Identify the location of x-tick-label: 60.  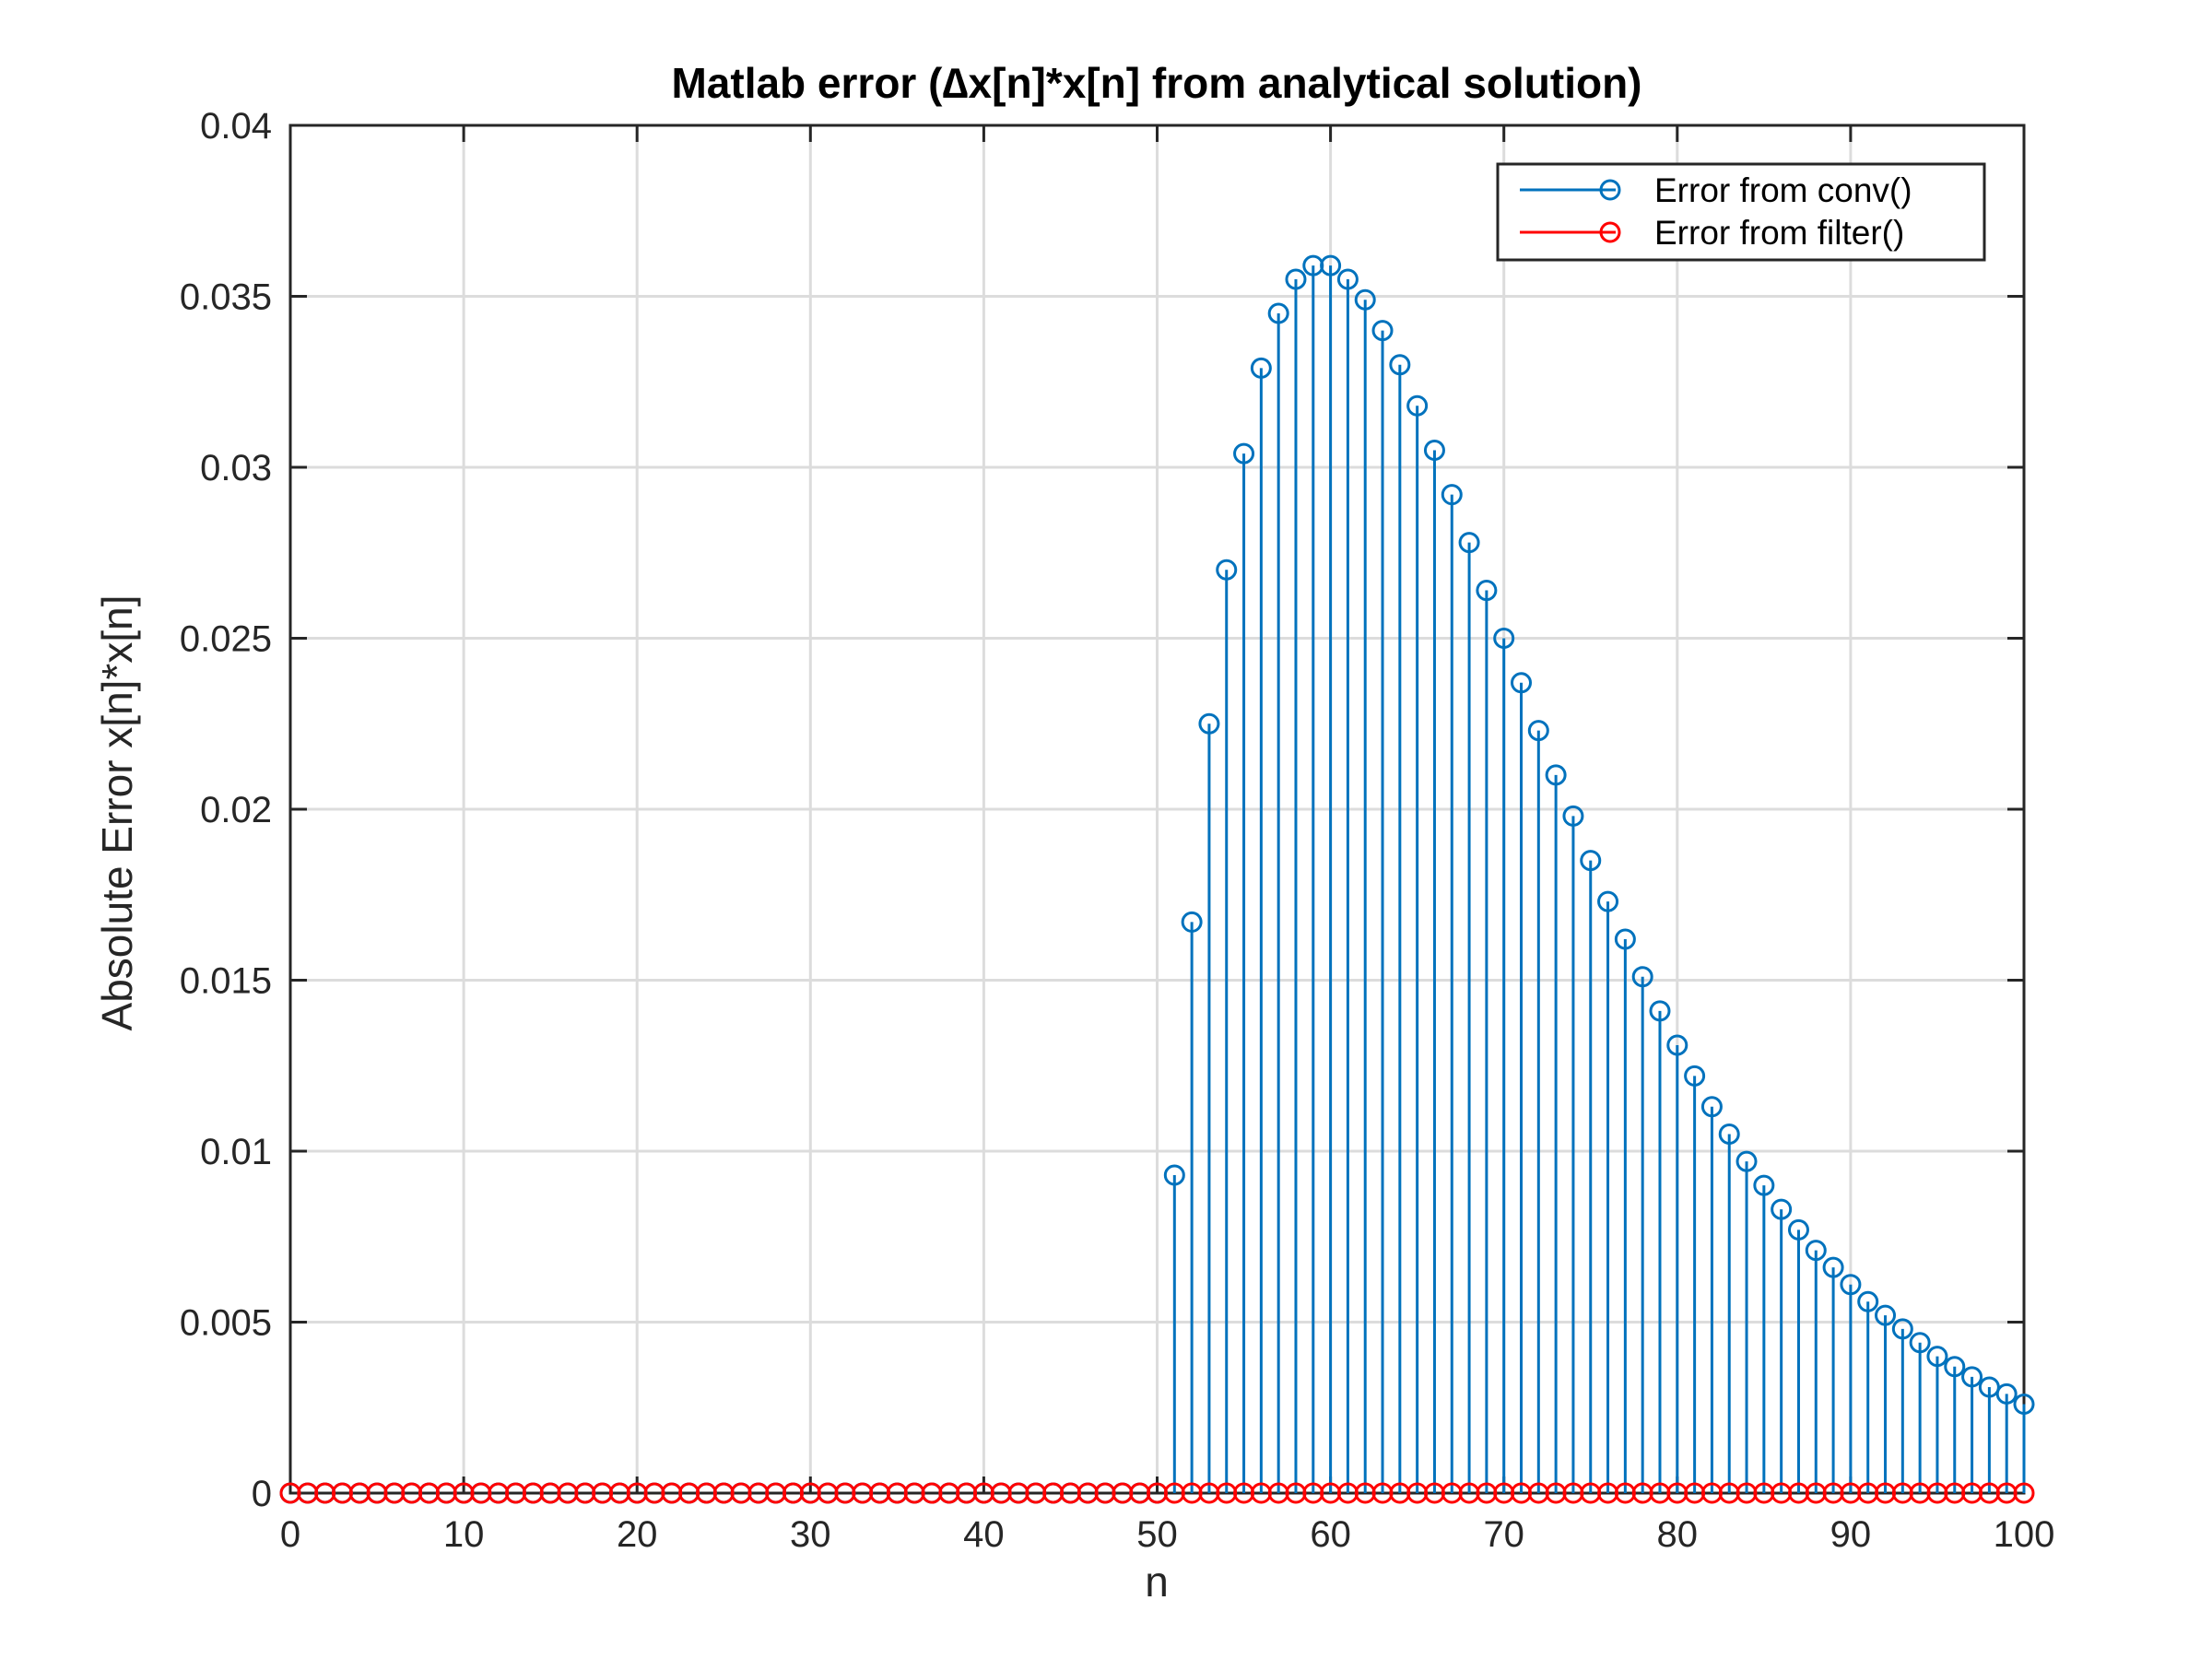
(1330, 1534).